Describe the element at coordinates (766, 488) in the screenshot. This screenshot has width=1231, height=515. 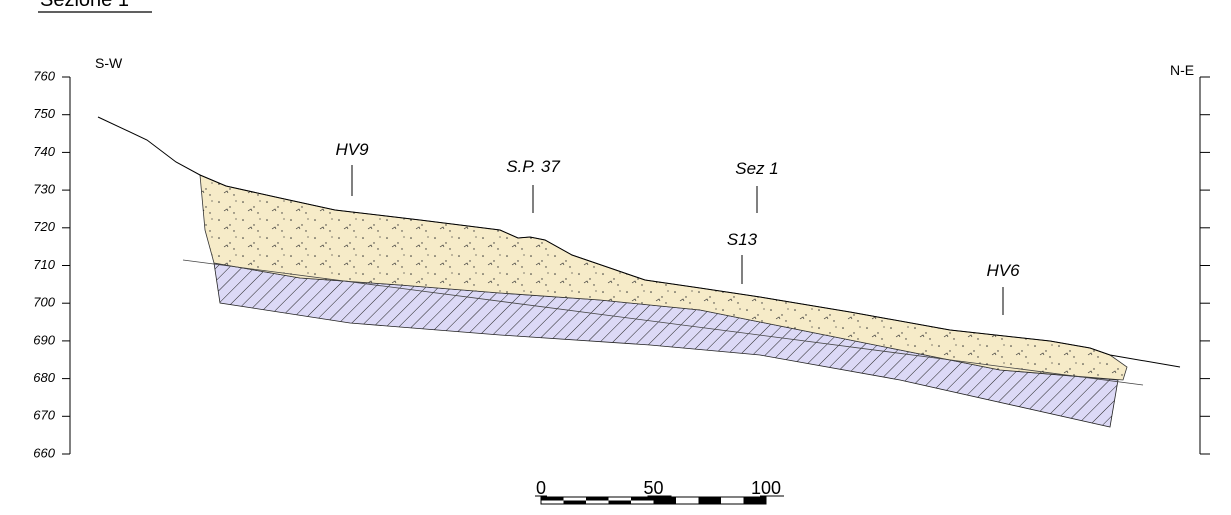
I see `scale-label: 100` at that location.